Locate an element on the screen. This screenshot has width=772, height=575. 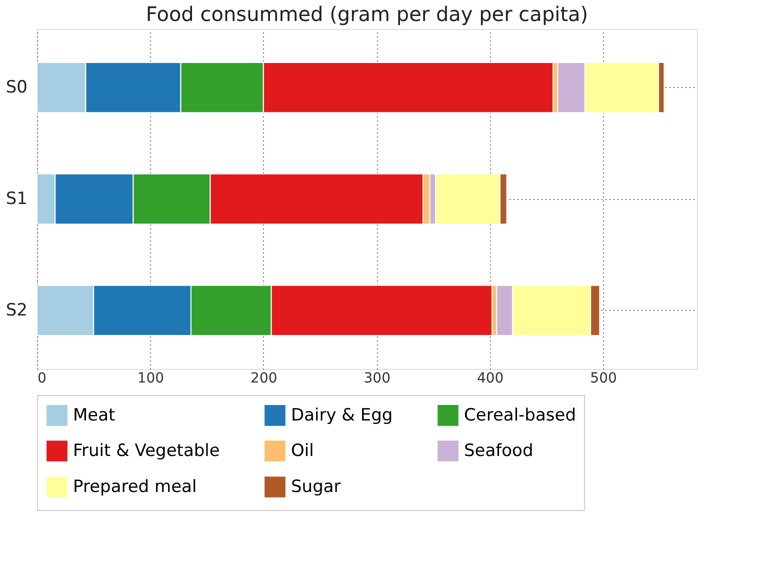
legend-label: Meat is located at coordinates (94, 415).